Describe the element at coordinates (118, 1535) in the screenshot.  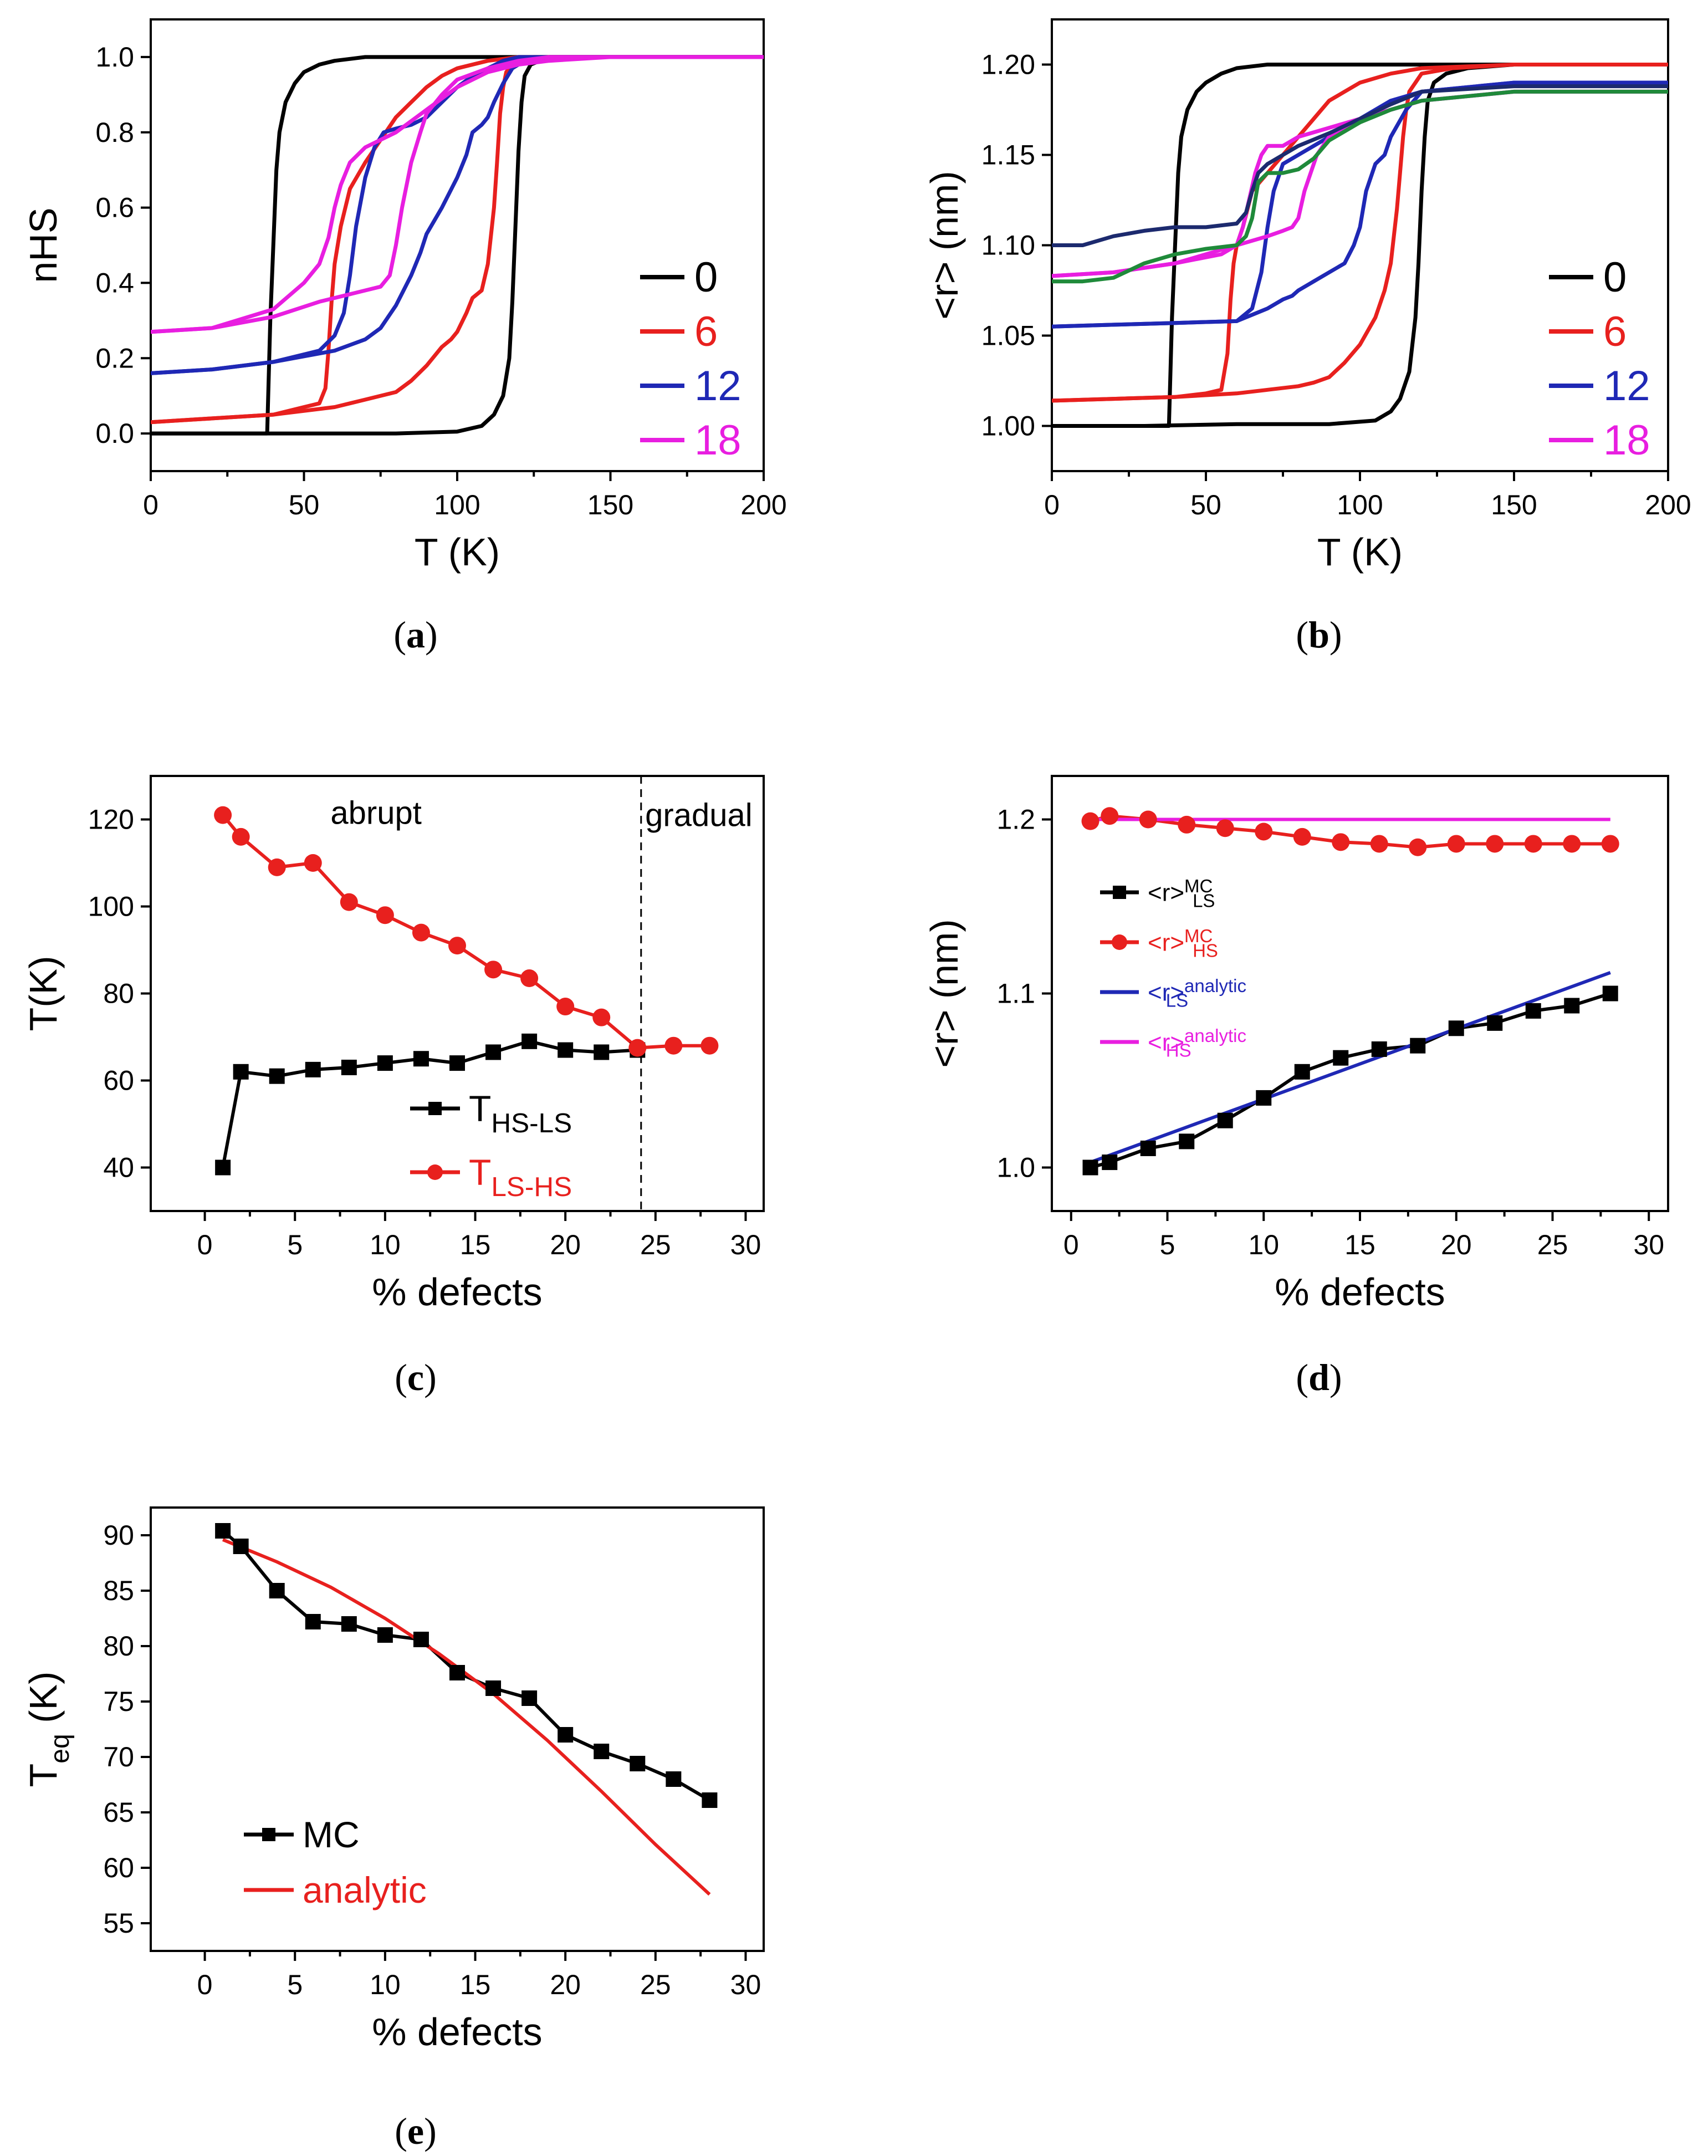
I see `y-tick-label: 90` at that location.